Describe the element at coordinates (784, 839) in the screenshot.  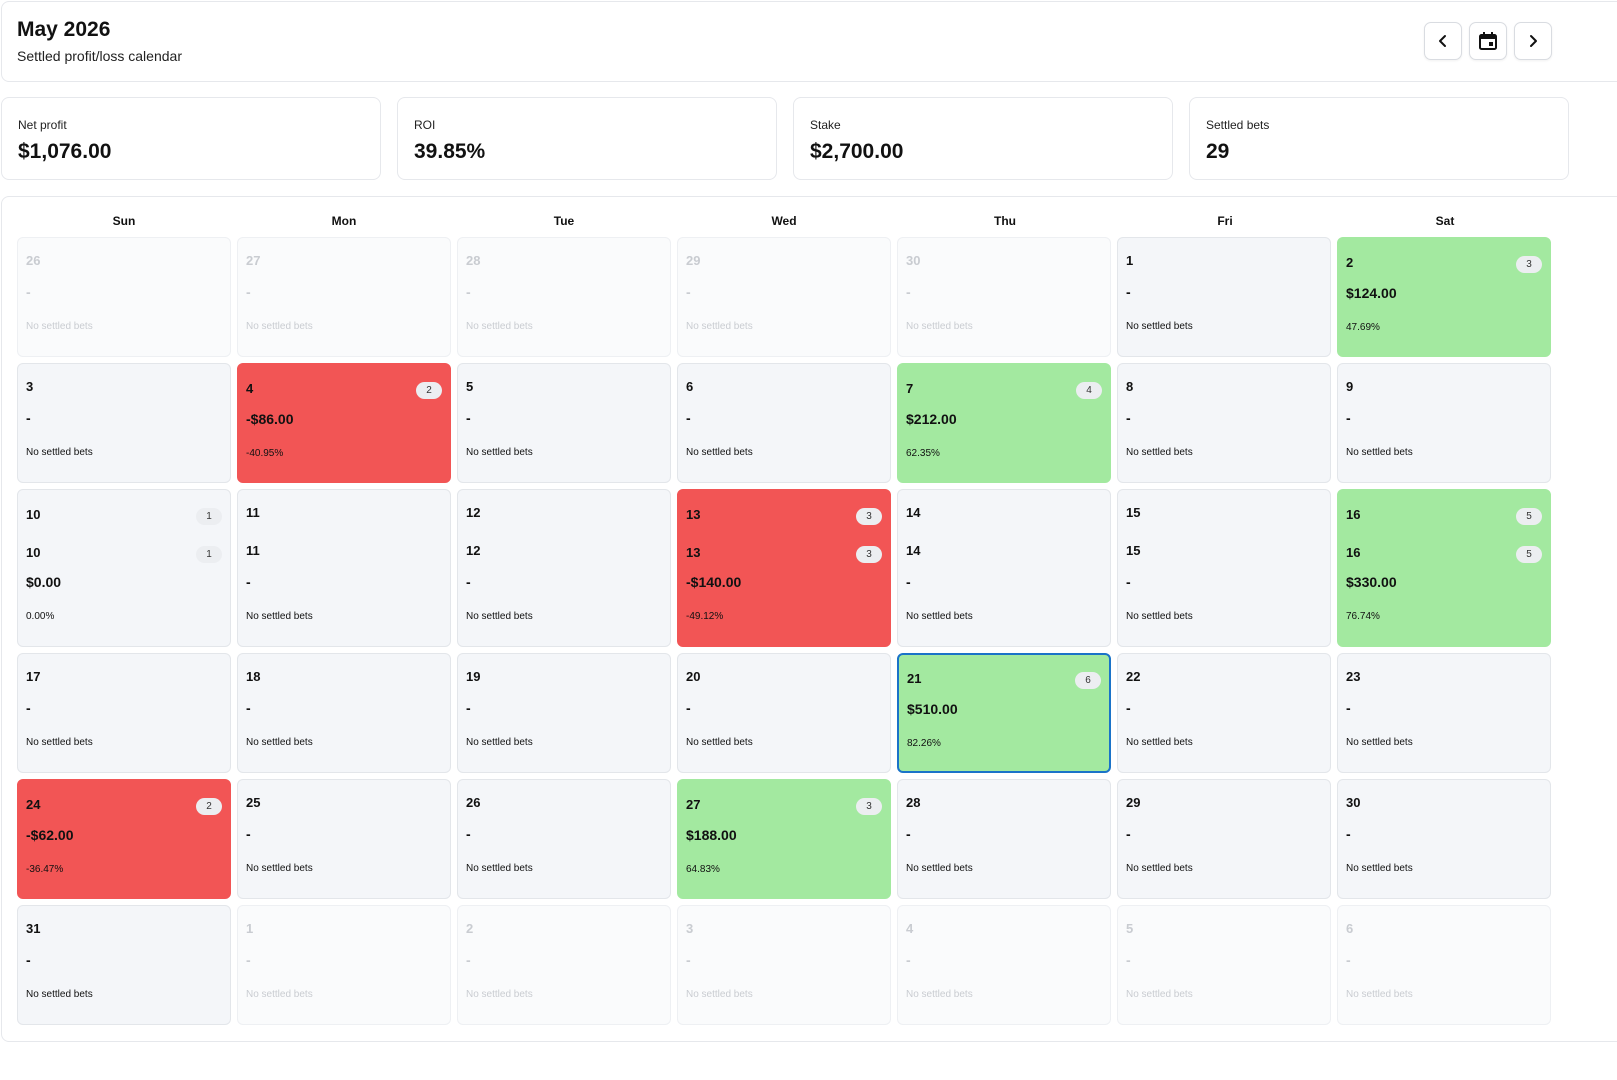
I see `calendar-day-cell: 27 3 $188.00 64.83%` at that location.